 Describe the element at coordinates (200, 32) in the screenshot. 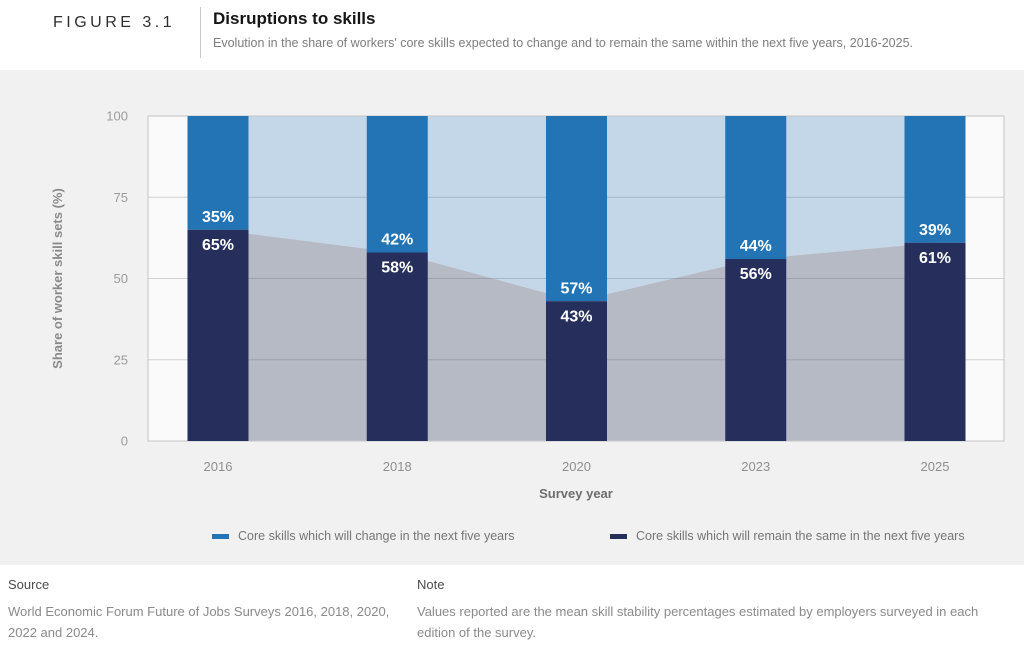

I see `header-divider` at that location.